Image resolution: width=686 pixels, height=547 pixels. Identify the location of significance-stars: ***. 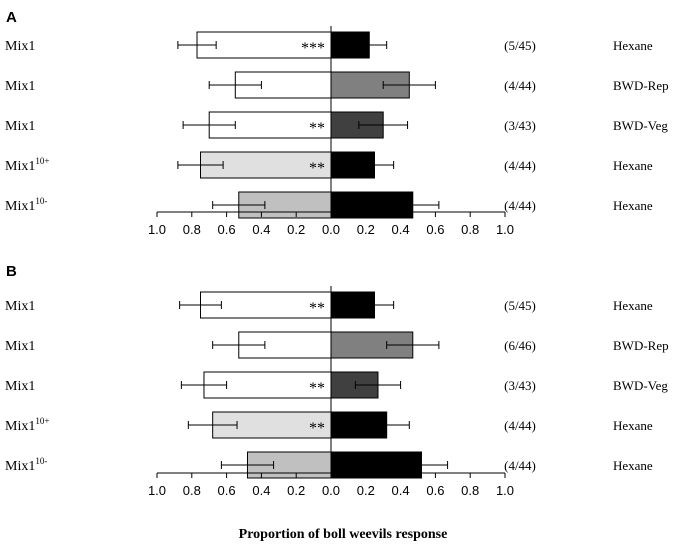
(313, 48).